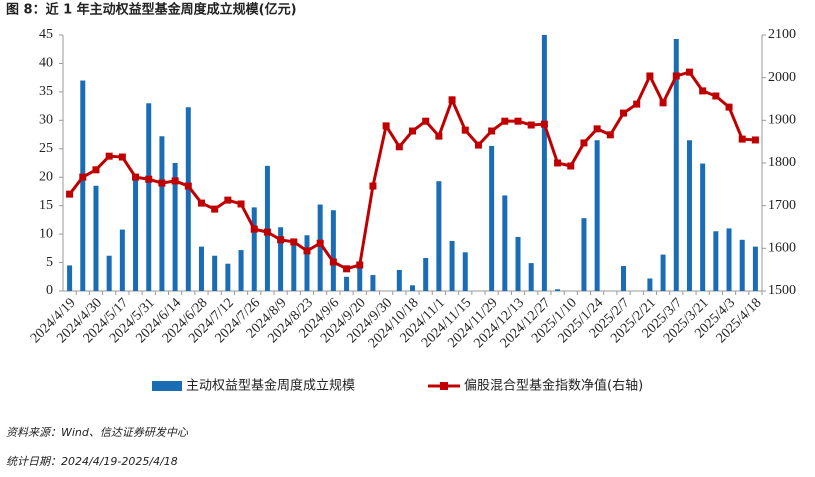 This screenshot has height=477, width=815. Describe the element at coordinates (46, 148) in the screenshot. I see `y-tick-label: 25` at that location.